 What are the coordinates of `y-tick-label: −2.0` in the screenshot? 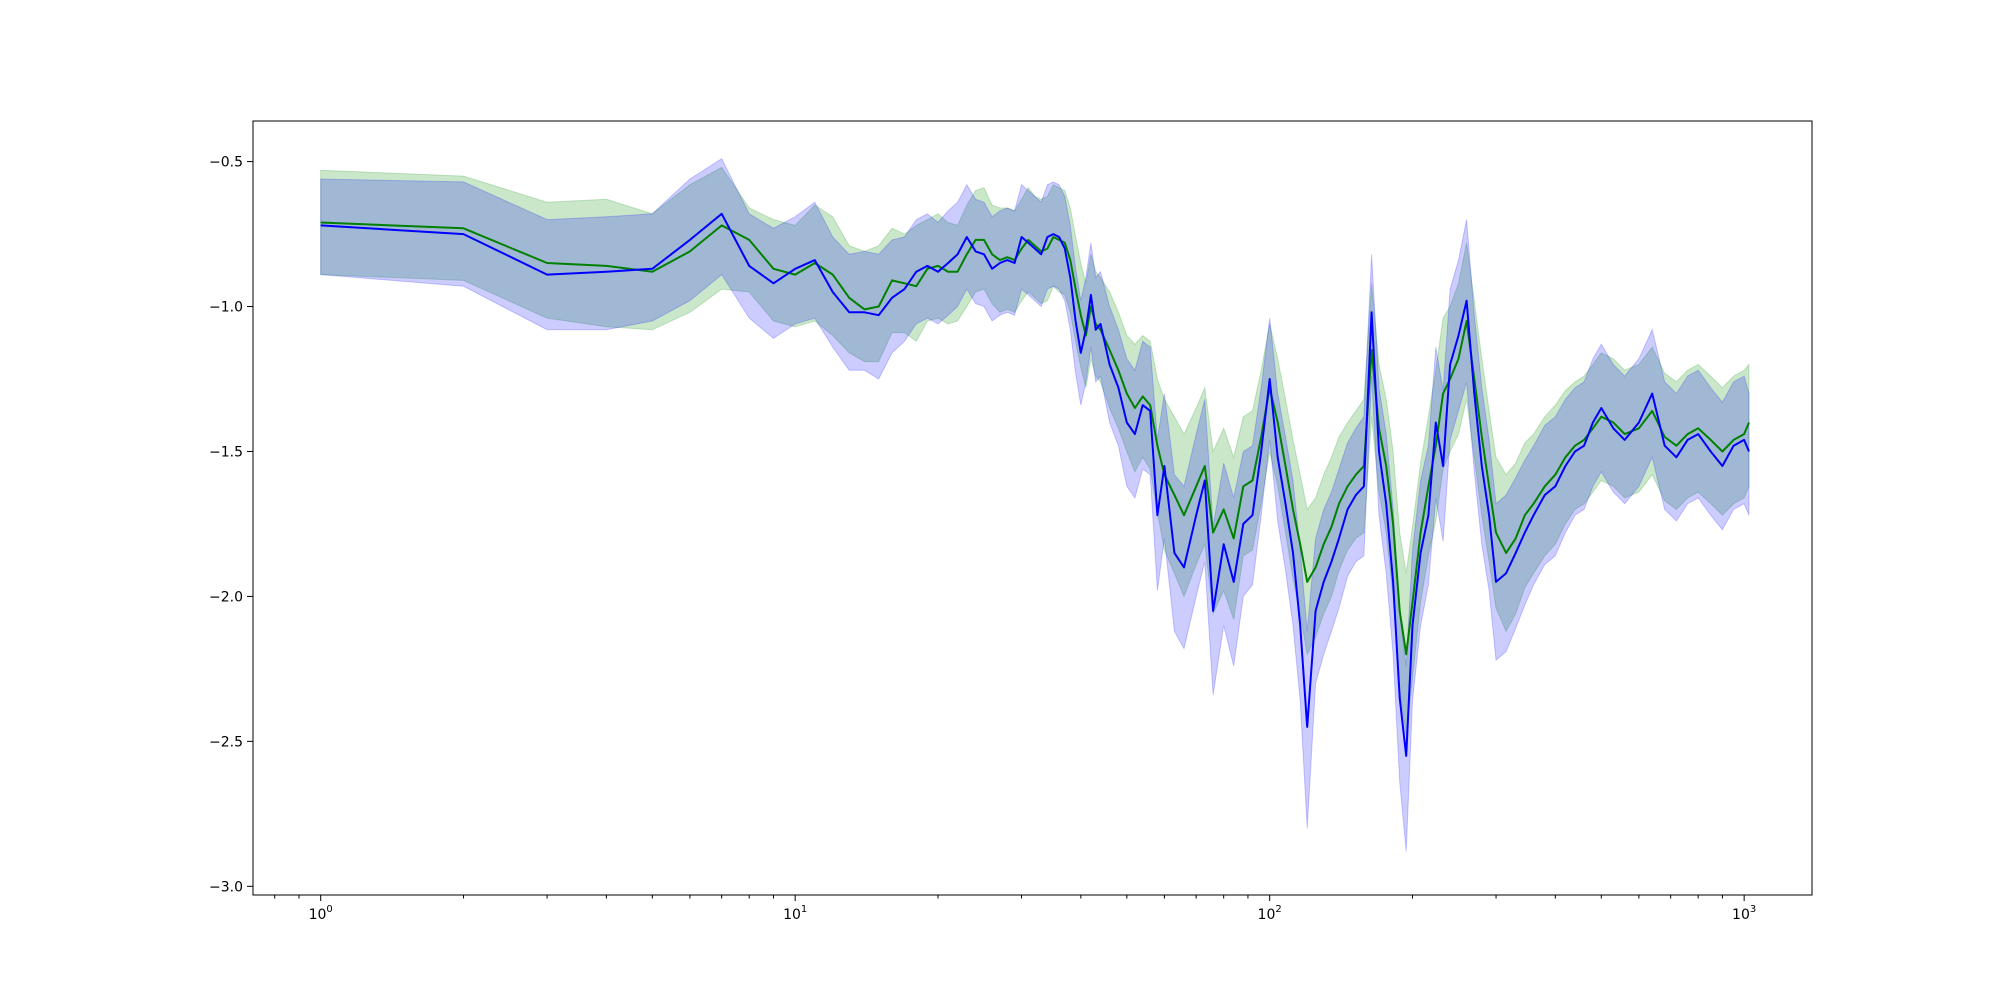 It's located at (226, 597).